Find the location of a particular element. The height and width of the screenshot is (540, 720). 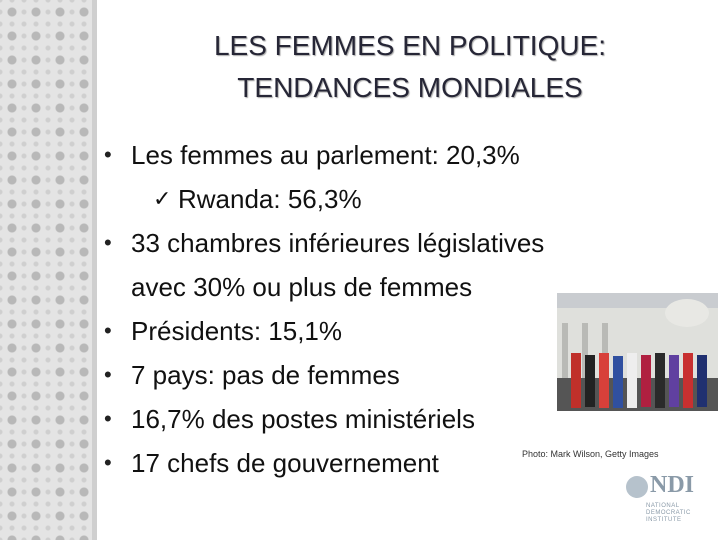

bullet-text: 33 chambres inférieures législatives is located at coordinates (338, 243).